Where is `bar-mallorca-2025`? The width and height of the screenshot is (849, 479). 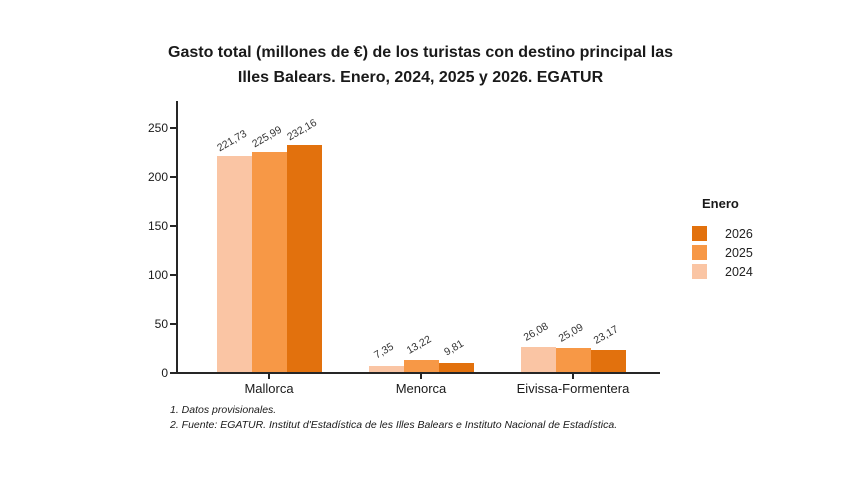
bar-mallorca-2025 is located at coordinates (269, 262).